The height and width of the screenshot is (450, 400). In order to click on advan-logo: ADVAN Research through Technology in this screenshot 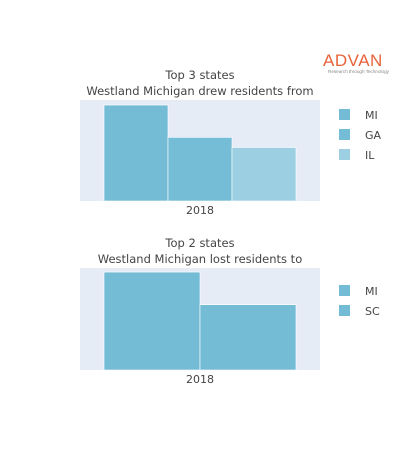, I will do `click(358, 63)`.